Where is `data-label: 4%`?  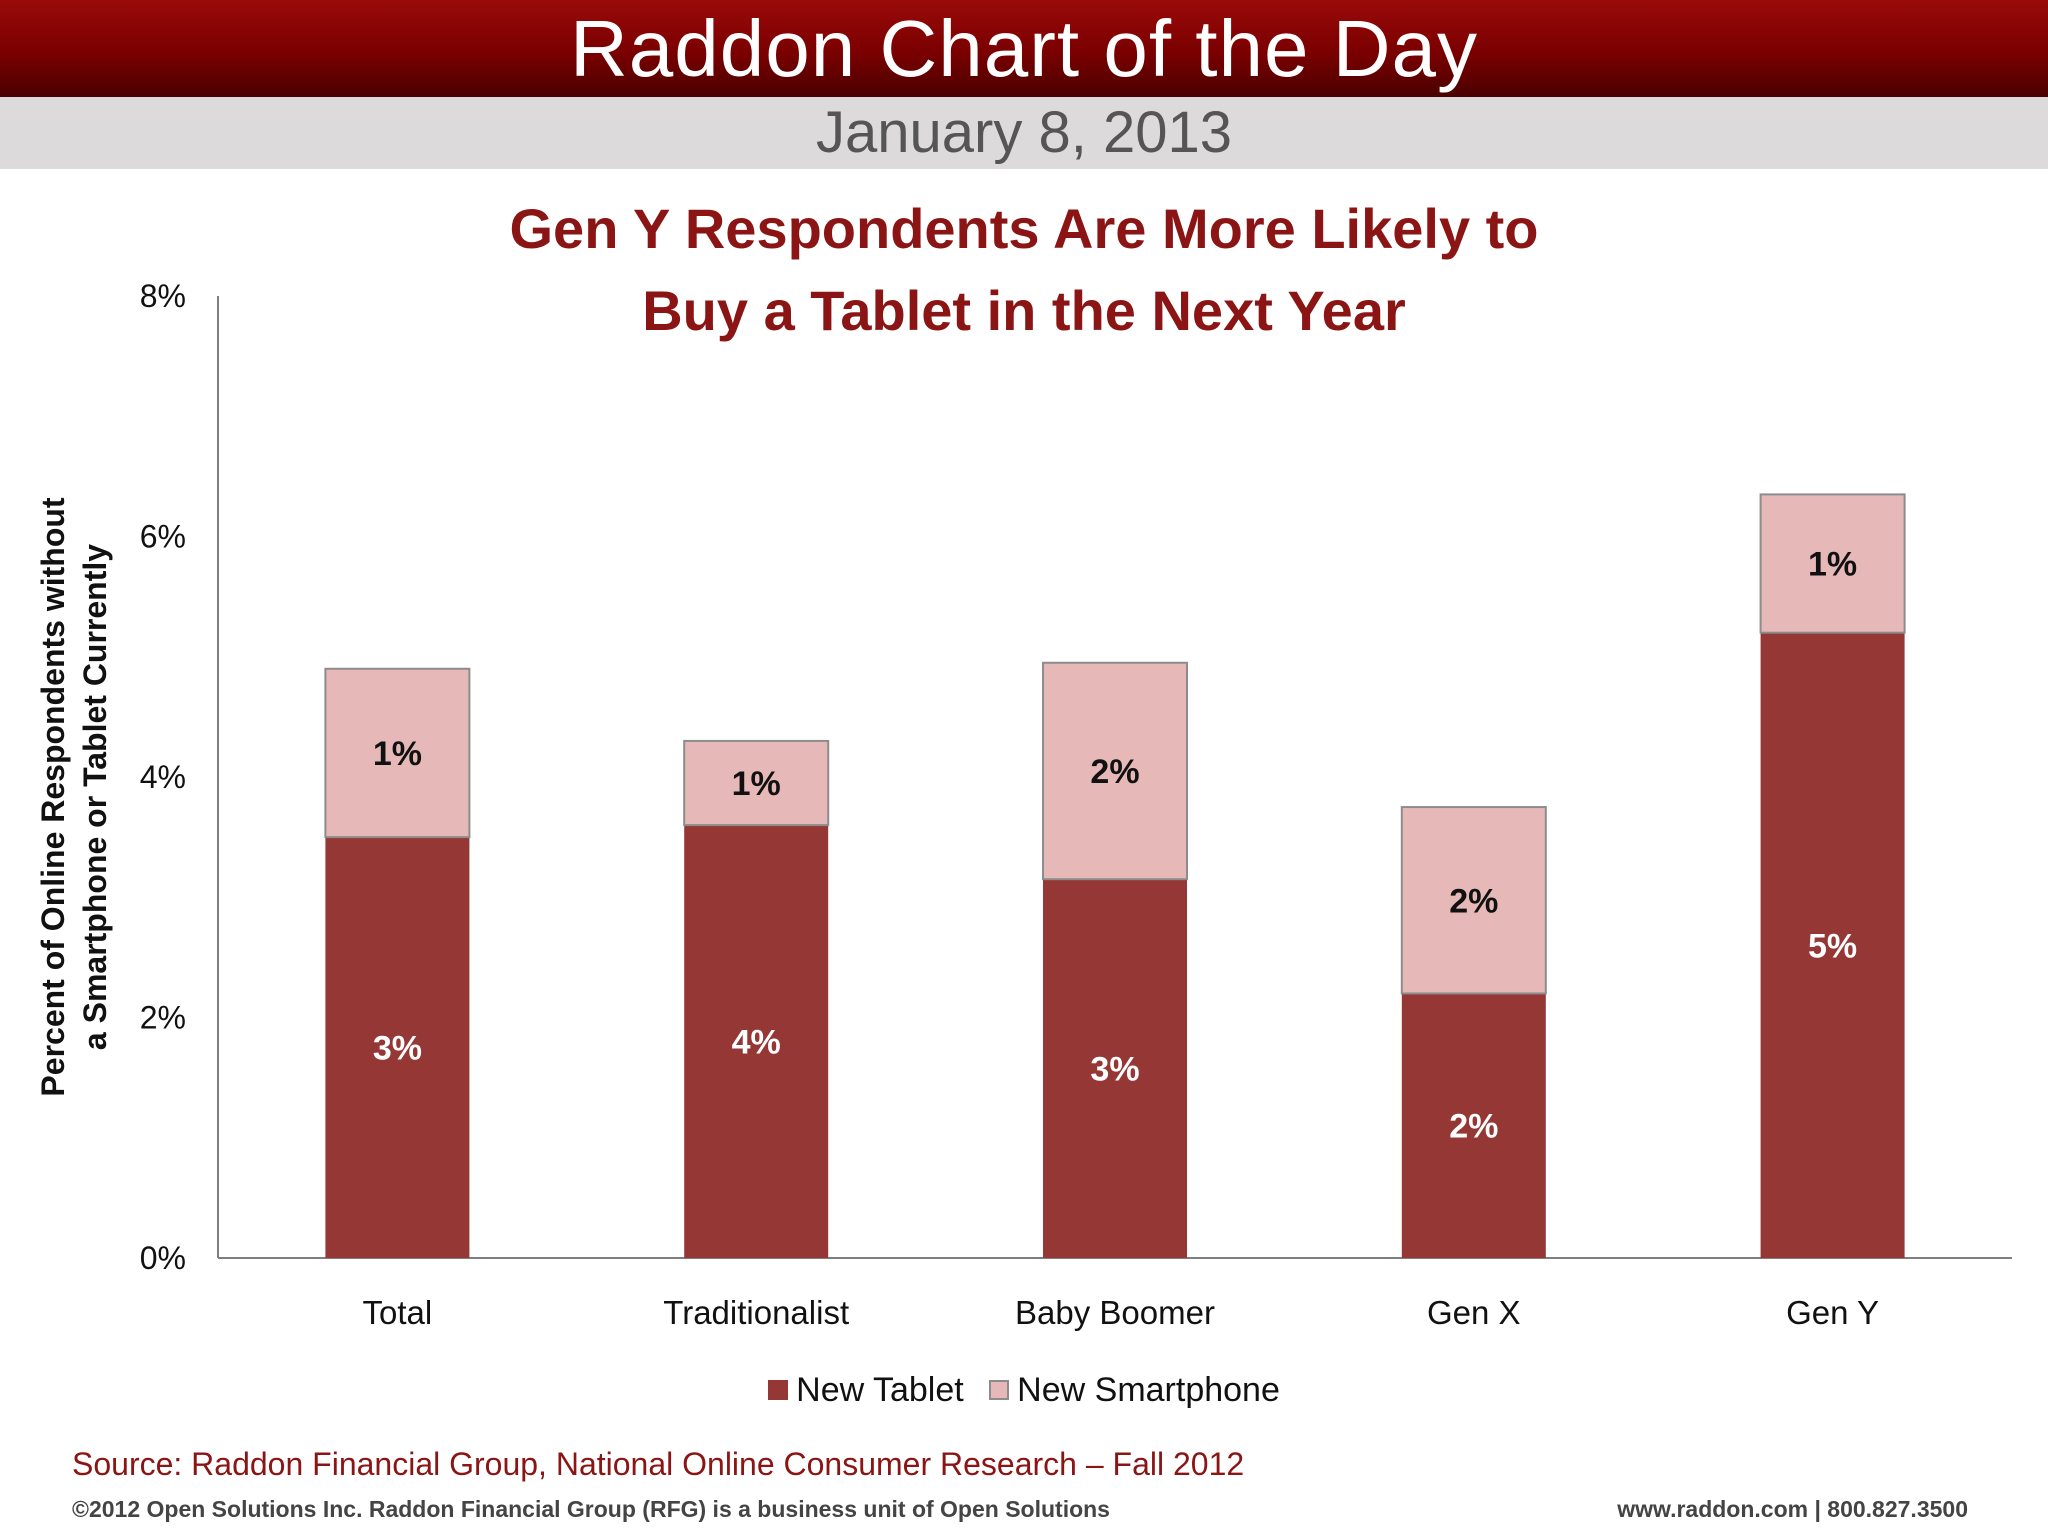
data-label: 4% is located at coordinates (756, 1043).